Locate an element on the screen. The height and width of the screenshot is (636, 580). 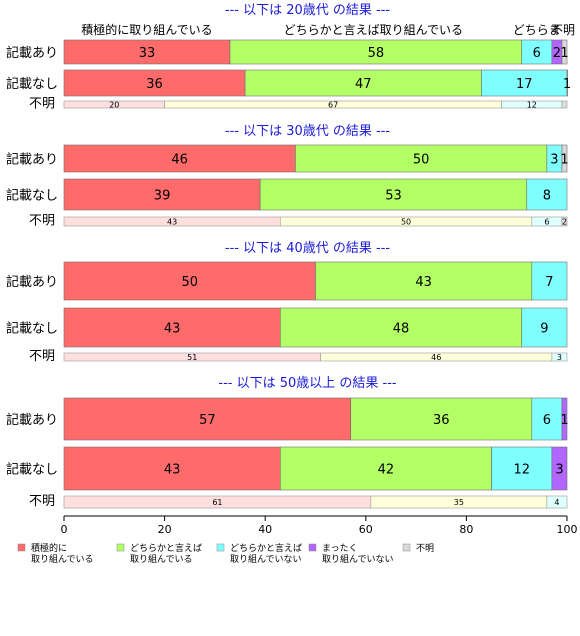
data-label: 33 is located at coordinates (147, 53).